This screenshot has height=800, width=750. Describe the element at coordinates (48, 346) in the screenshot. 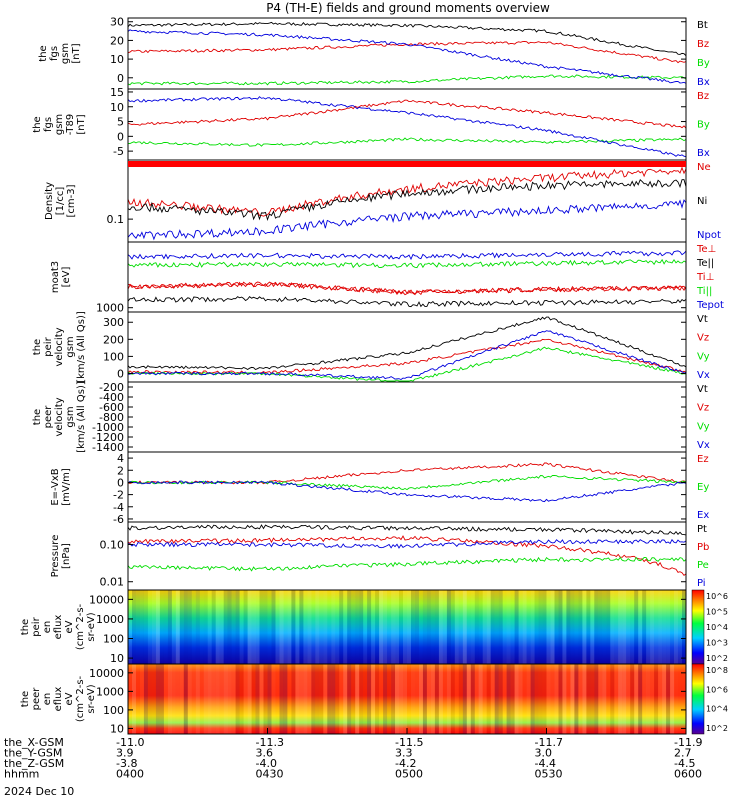

I see `y-axis-label: peir` at that location.